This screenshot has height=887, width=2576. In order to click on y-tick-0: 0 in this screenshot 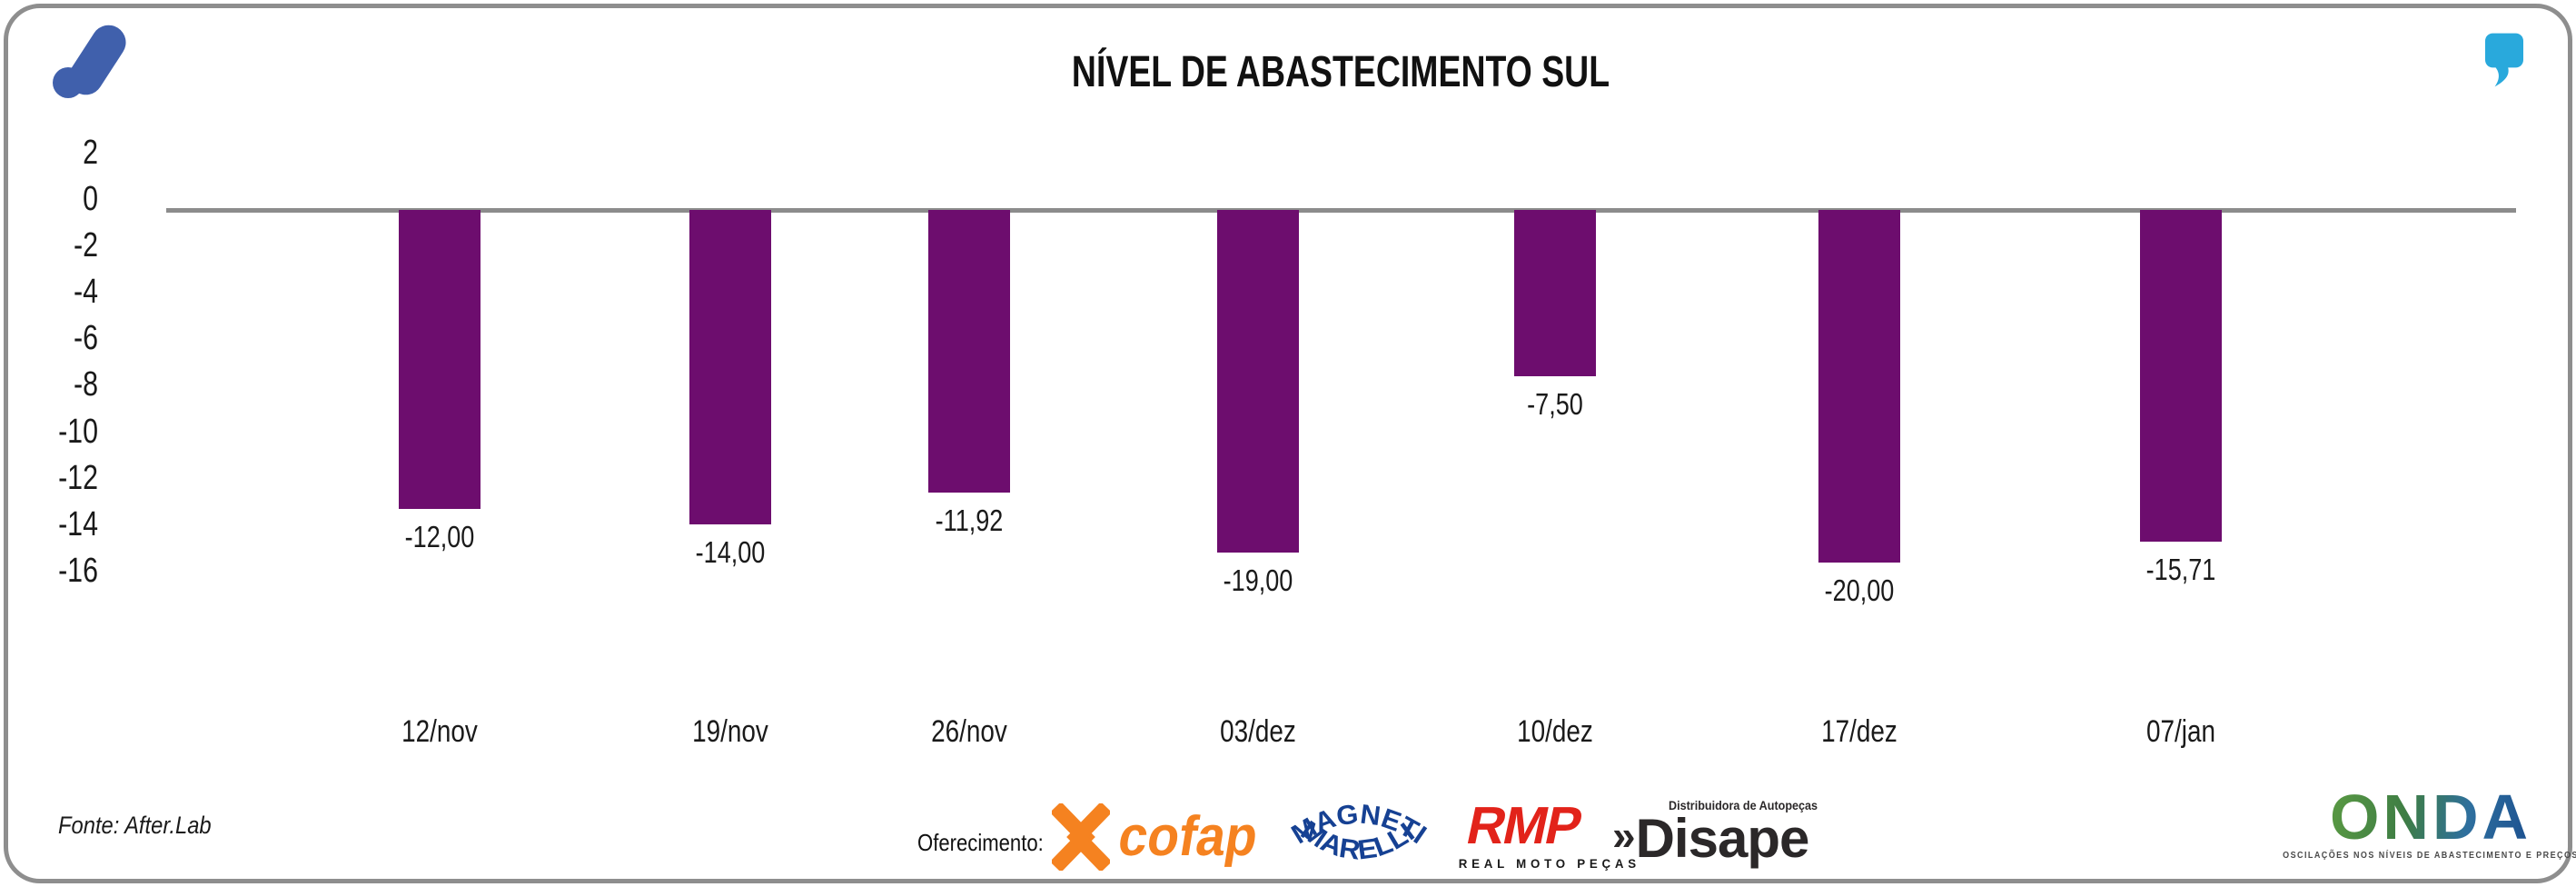, I will do `click(90, 199)`.